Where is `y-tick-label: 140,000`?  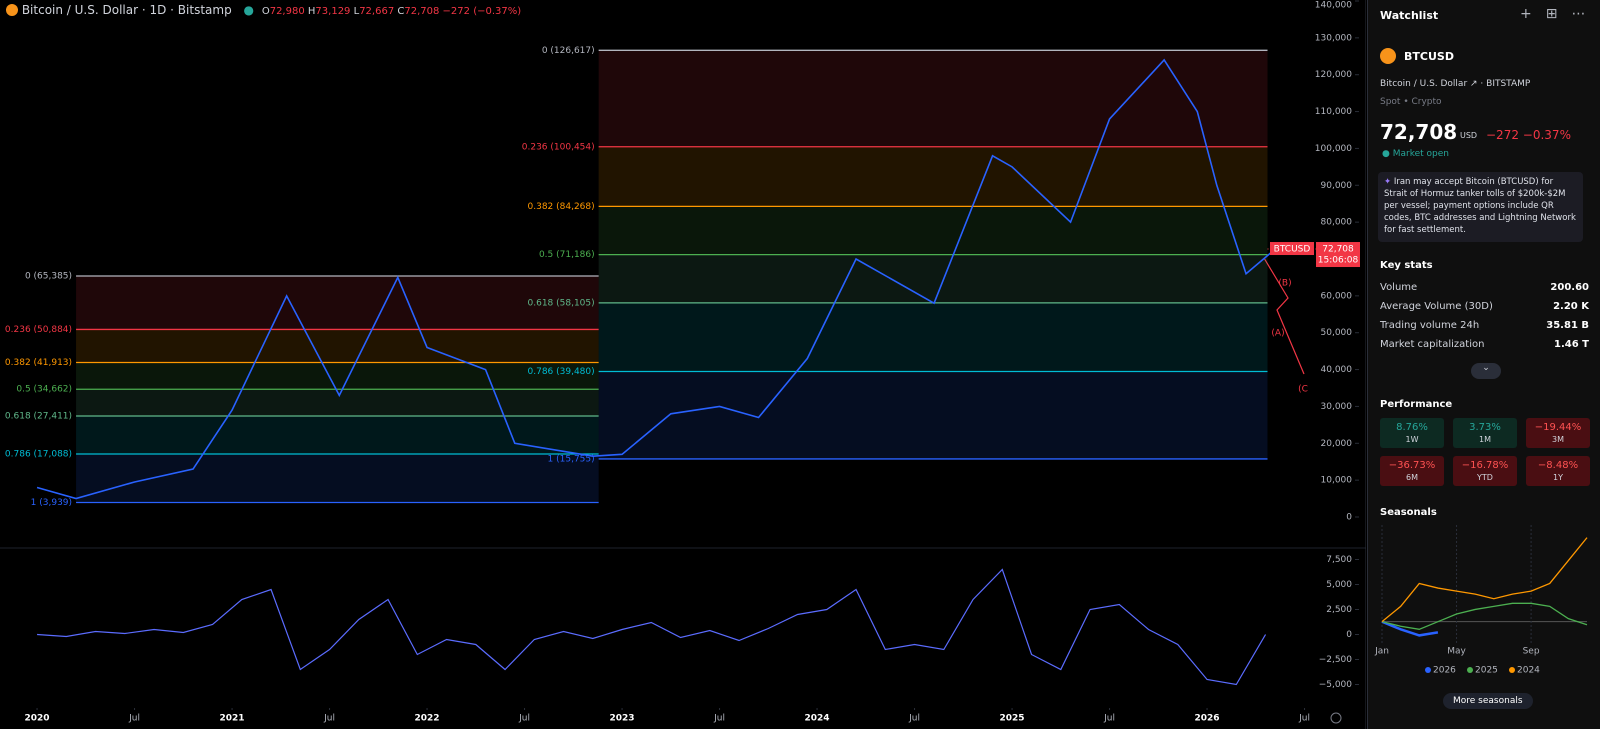
y-tick-label: 140,000 is located at coordinates (1333, 6).